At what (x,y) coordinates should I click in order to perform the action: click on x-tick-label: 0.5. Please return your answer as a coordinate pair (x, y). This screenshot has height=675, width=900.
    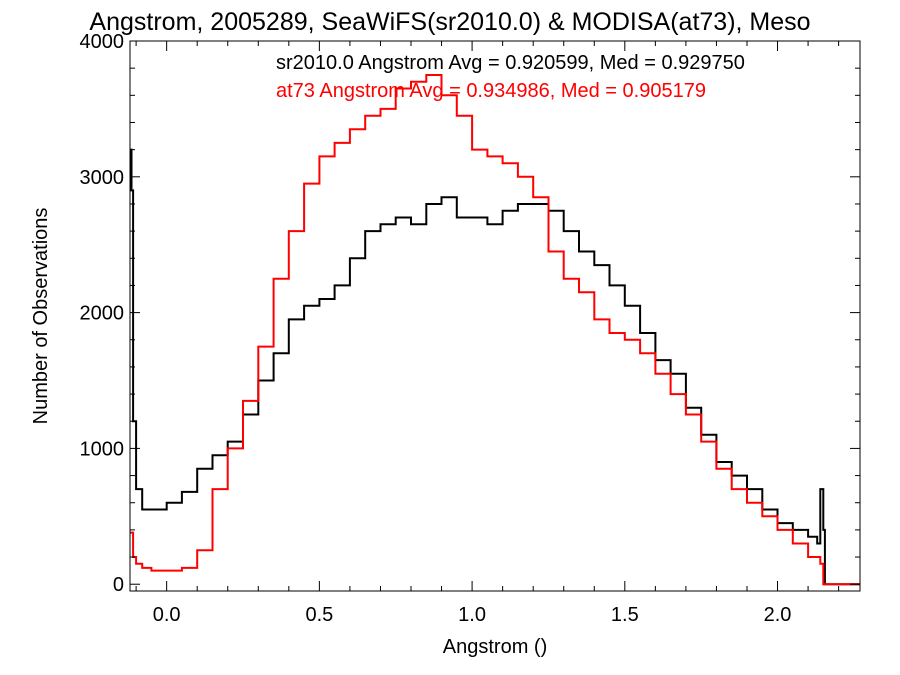
    Looking at the image, I should click on (319, 615).